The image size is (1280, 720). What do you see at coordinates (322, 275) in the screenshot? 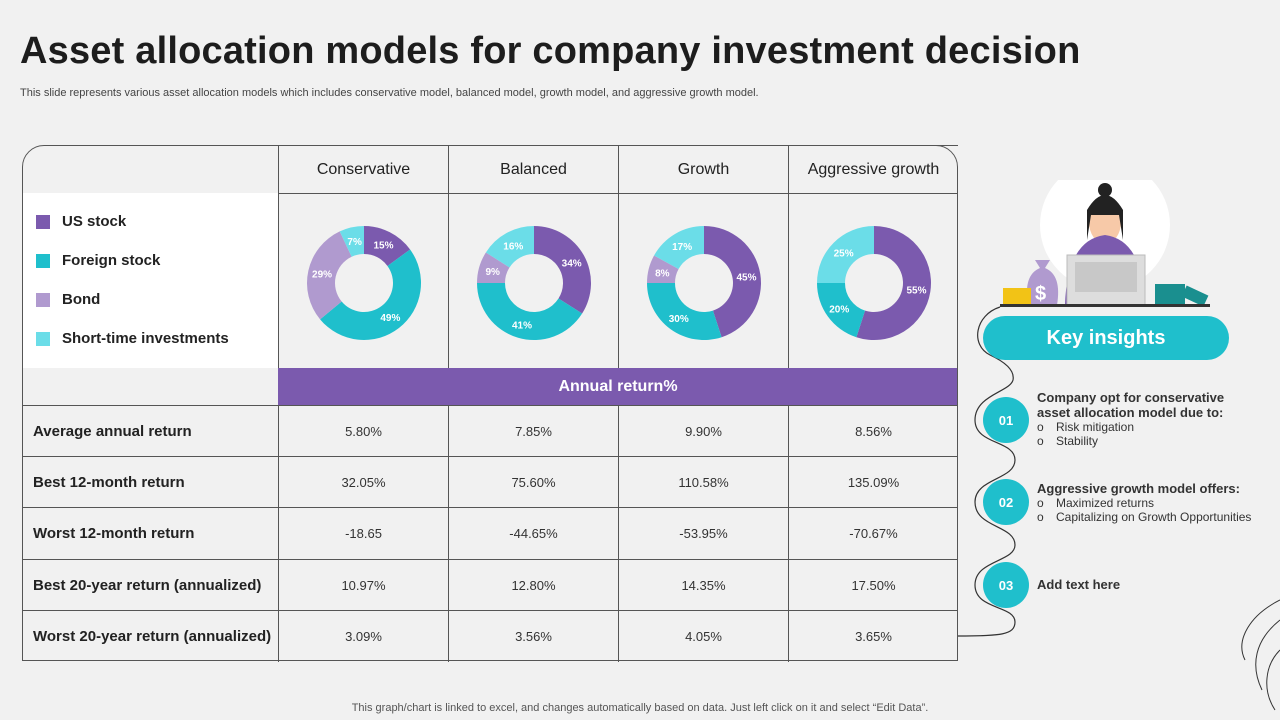
I see `donut-data-label: 29%` at bounding box center [322, 275].